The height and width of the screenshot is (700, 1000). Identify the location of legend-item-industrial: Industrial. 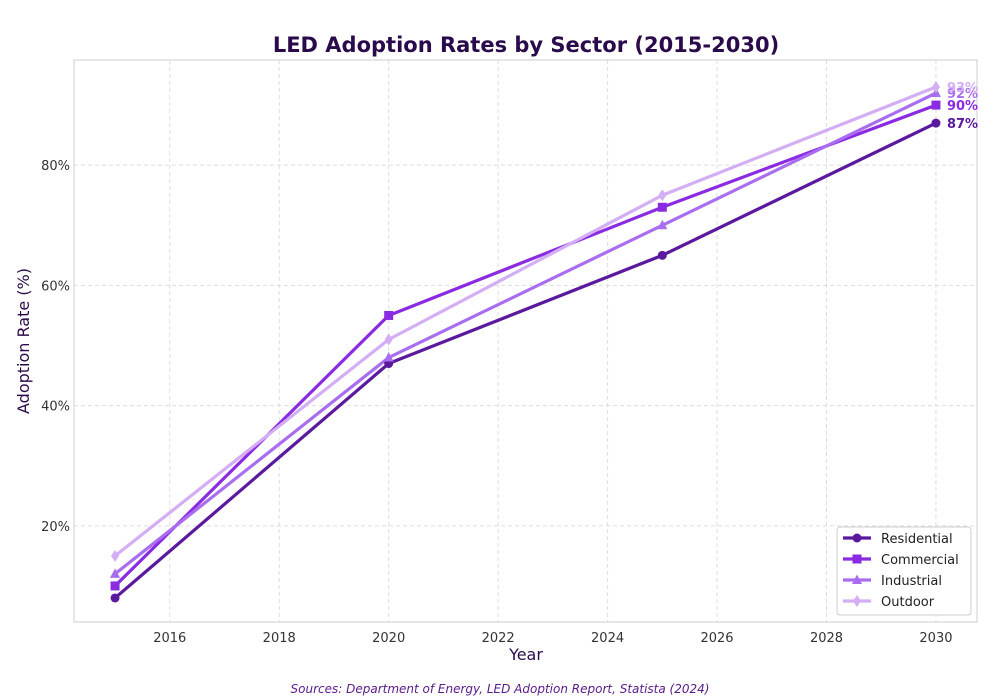
(892, 581).